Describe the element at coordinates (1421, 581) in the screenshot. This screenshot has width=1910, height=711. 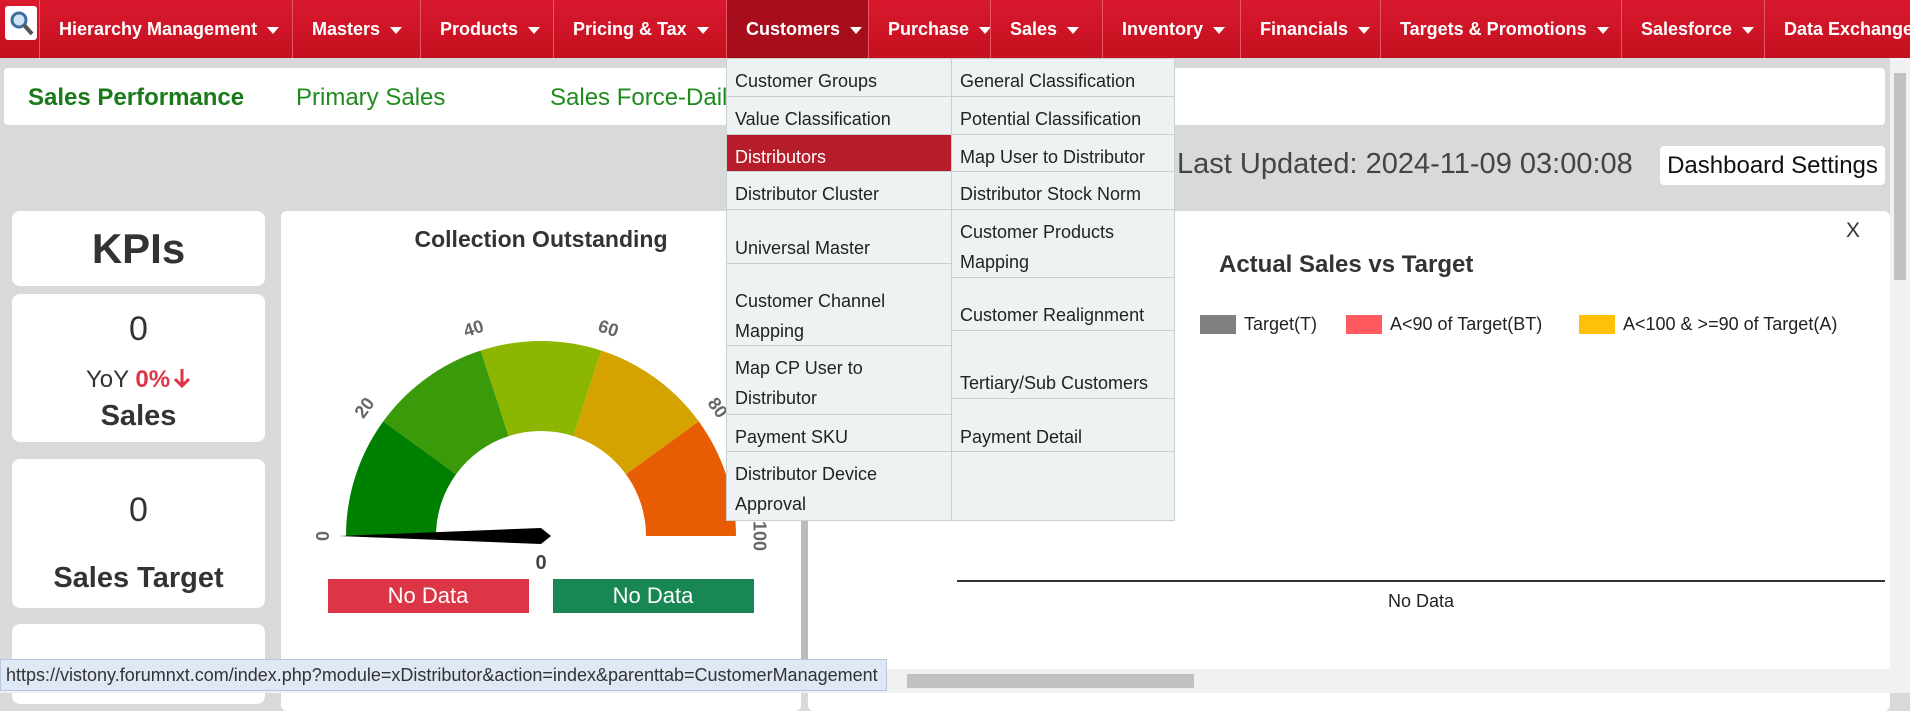
I see `x-axis` at that location.